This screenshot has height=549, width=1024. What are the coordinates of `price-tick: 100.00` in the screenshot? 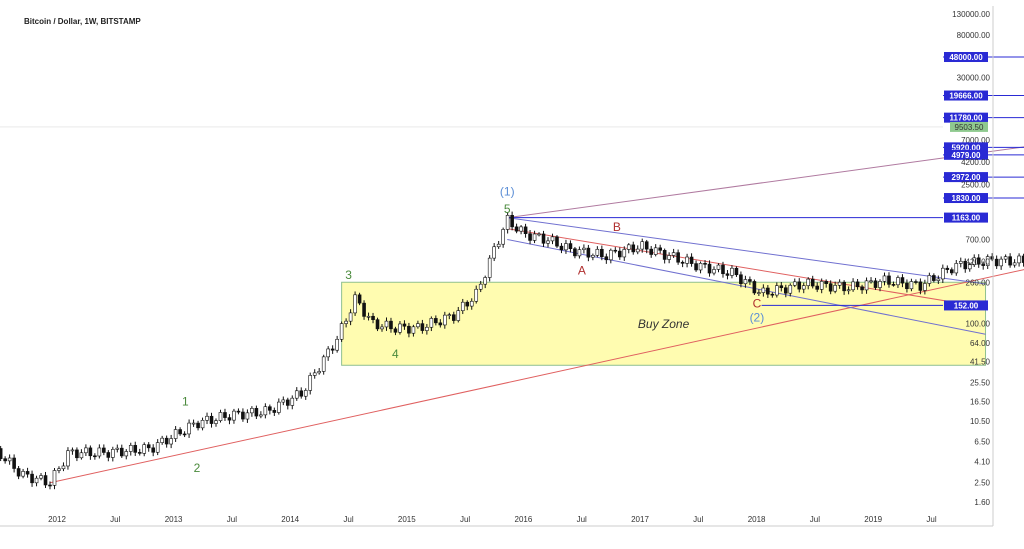 It's located at (978, 324).